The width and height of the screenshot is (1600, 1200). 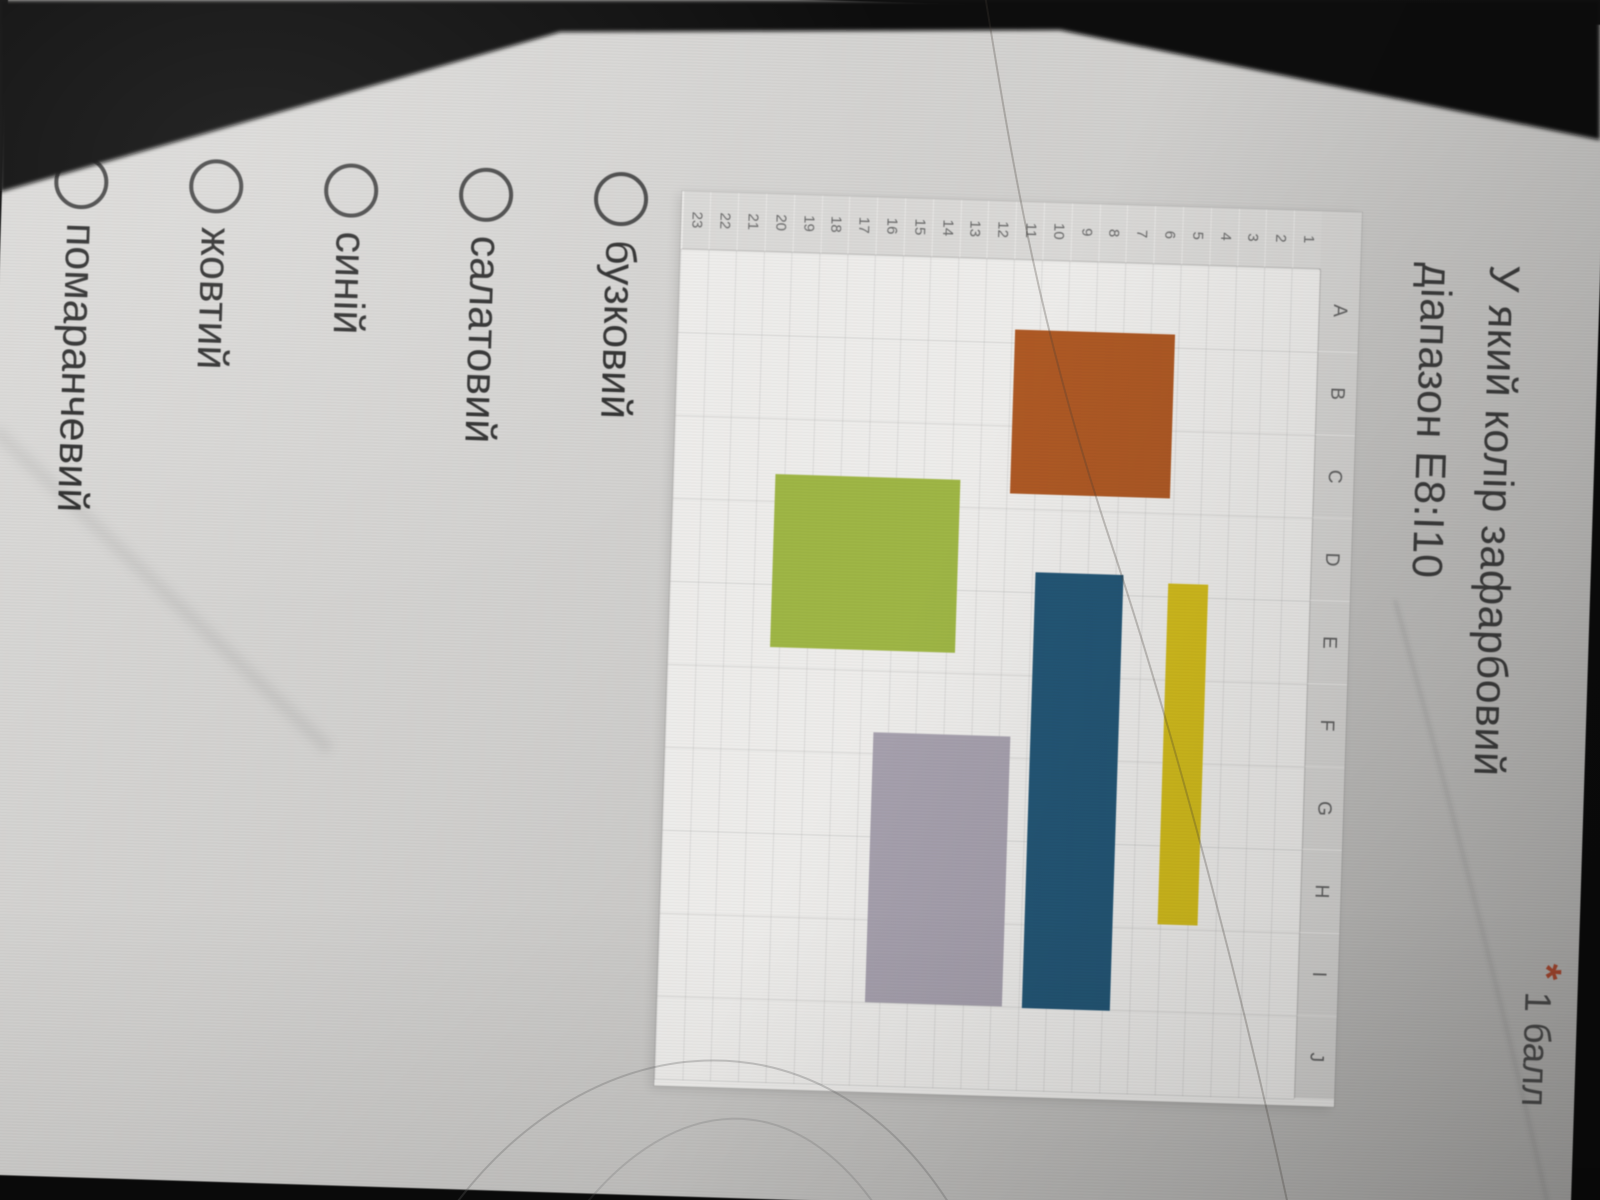 What do you see at coordinates (835, 225) in the screenshot?
I see `row-header-18: 18` at bounding box center [835, 225].